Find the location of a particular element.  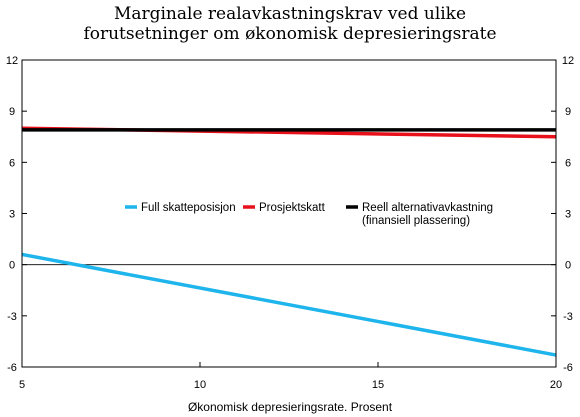

y-tick-label-left: 6 is located at coordinates (12, 163).